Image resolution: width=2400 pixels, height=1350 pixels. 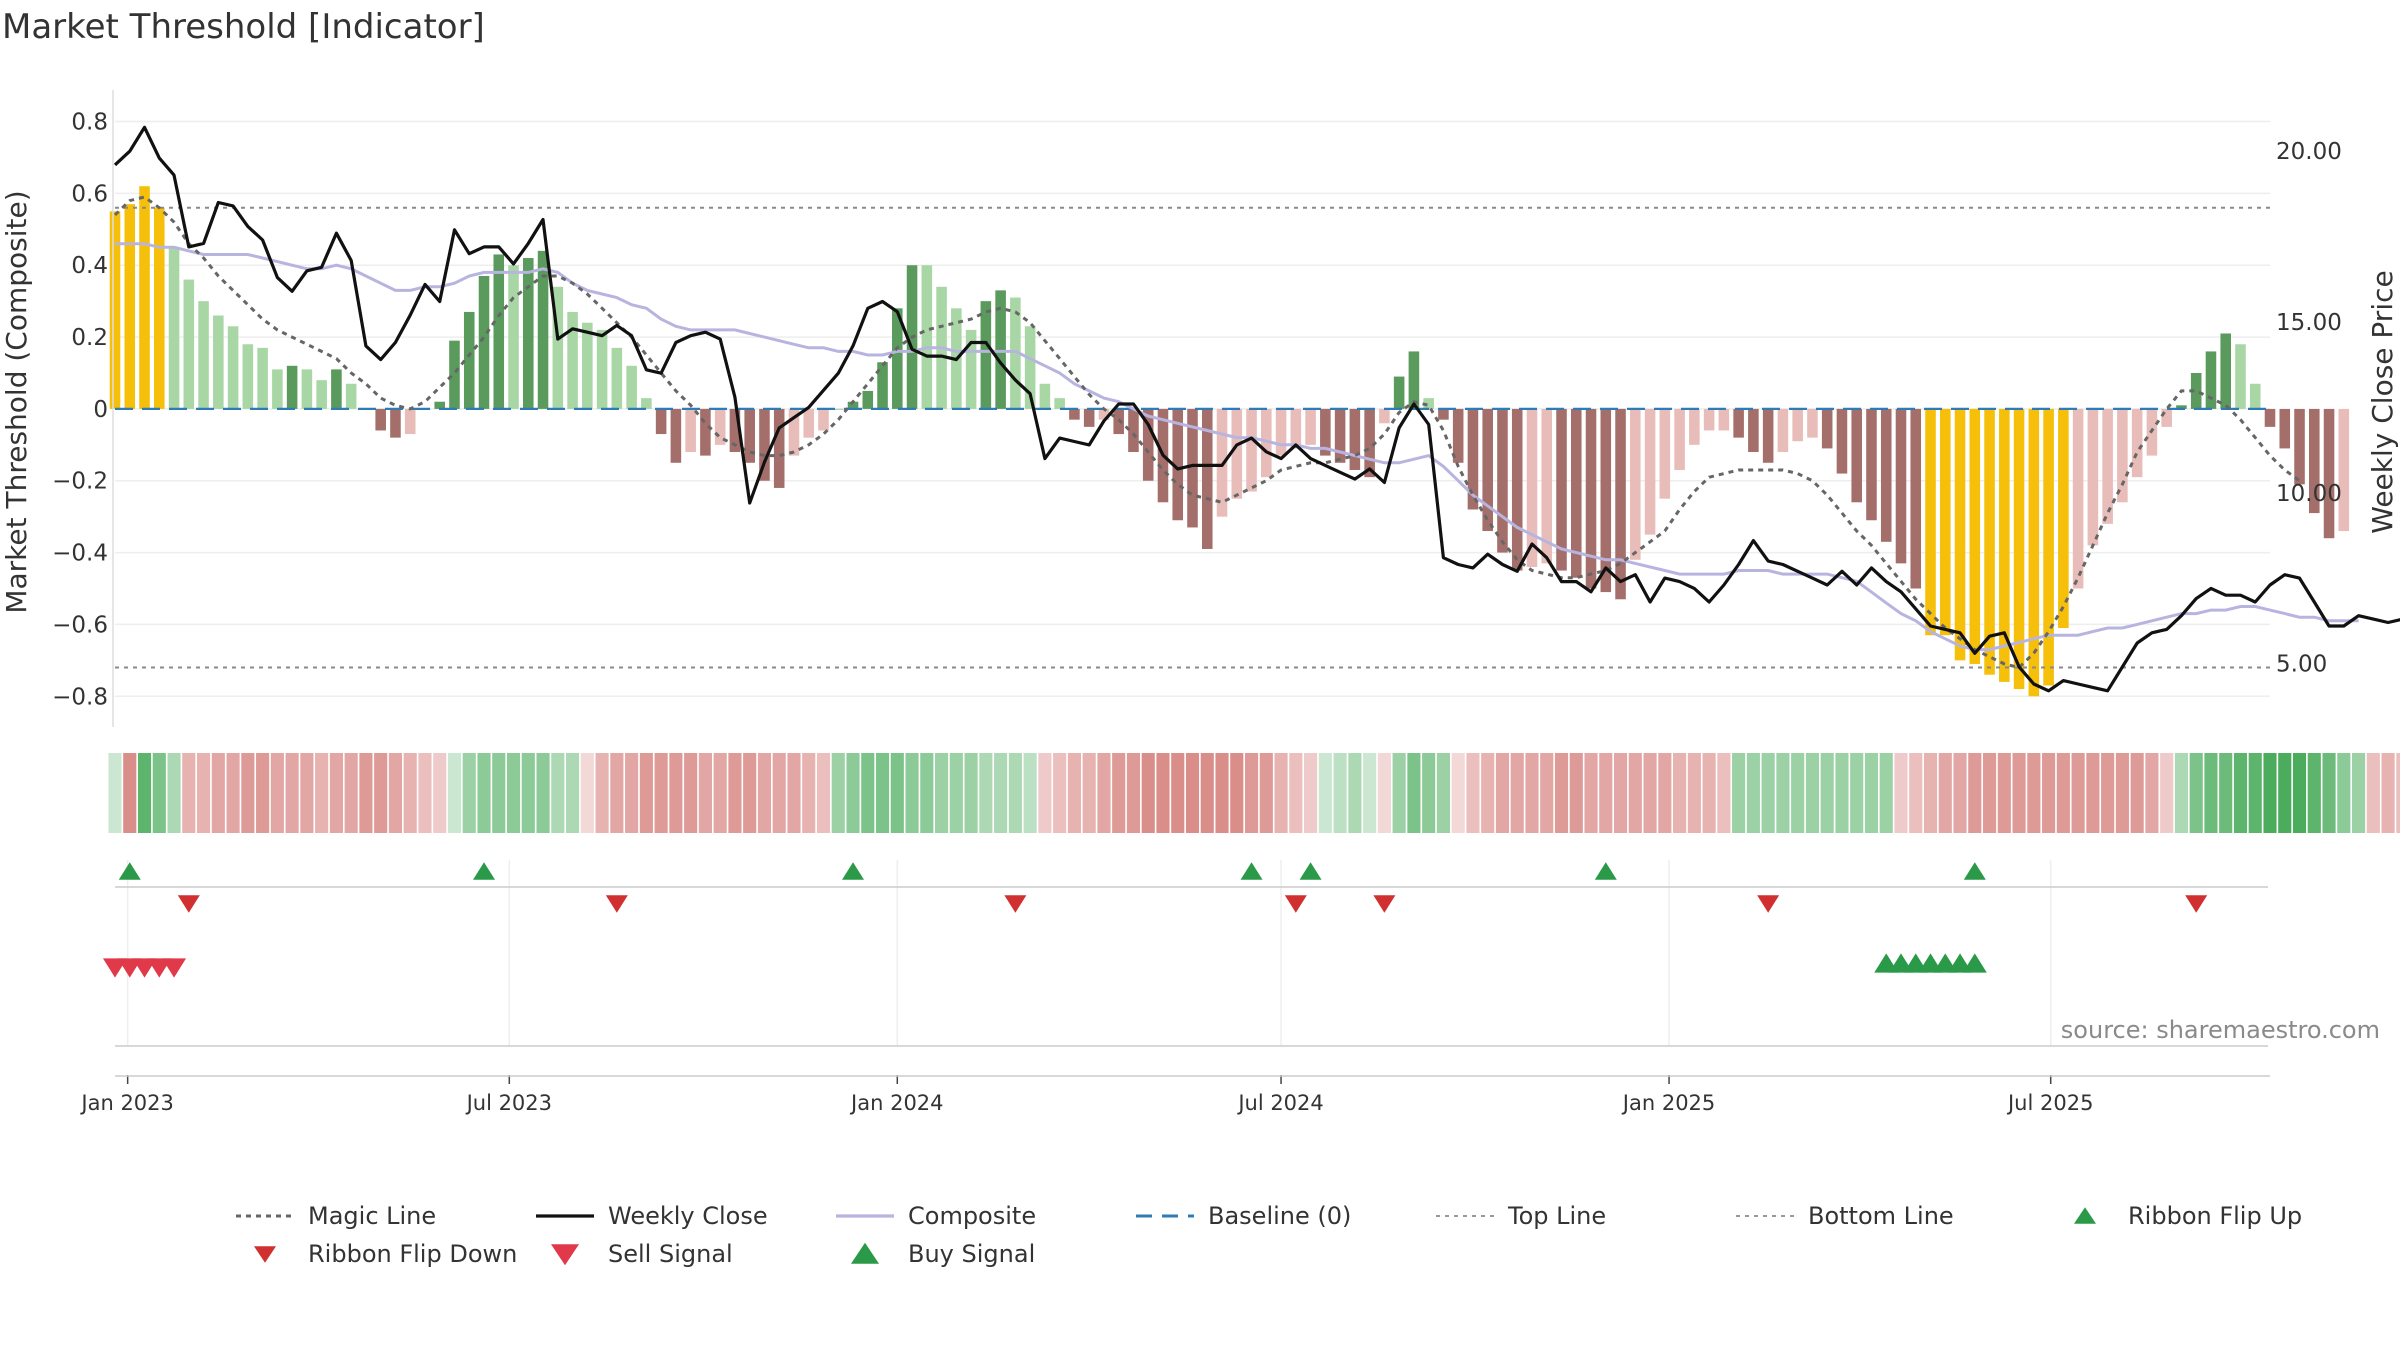 What do you see at coordinates (688, 1216) in the screenshot?
I see `legend-label: Weekly Close` at bounding box center [688, 1216].